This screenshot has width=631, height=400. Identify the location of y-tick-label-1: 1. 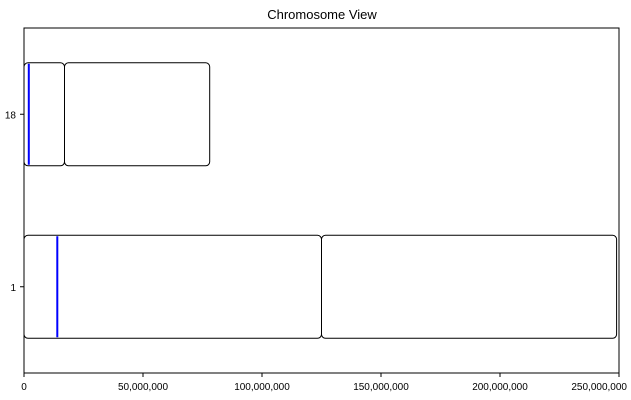
(13, 288).